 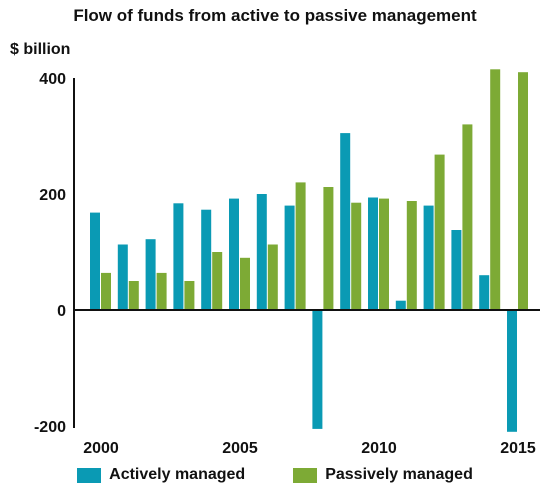 What do you see at coordinates (234, 254) in the screenshot?
I see `bar-active-2005` at bounding box center [234, 254].